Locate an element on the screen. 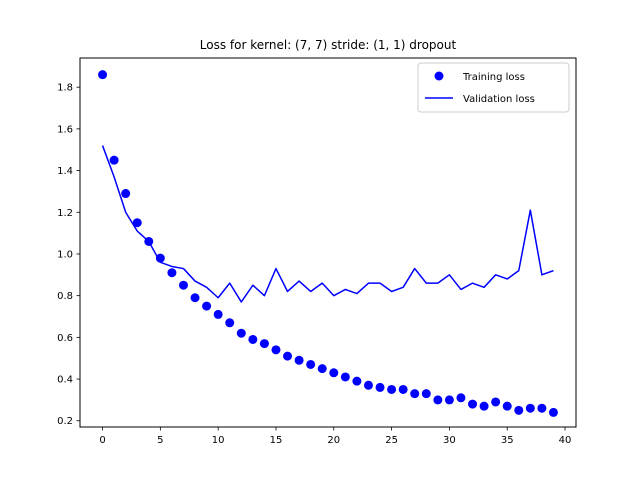 This screenshot has height=480, width=640. x-tick-label: 25 is located at coordinates (391, 440).